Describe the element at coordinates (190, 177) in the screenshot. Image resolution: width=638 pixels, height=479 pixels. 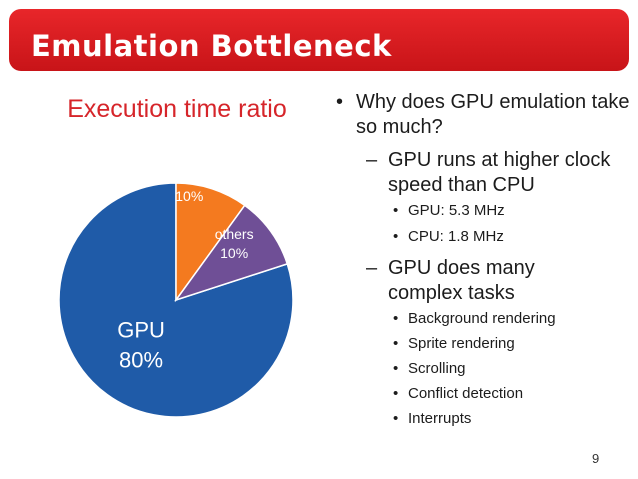
I see `slice-label-cpu: CPU` at that location.